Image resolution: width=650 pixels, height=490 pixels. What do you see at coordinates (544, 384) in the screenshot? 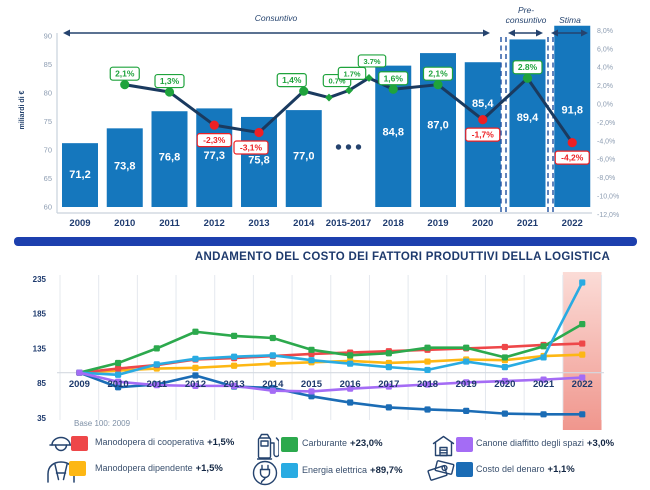
I see `x-axis-year-label: 2021` at bounding box center [544, 384].